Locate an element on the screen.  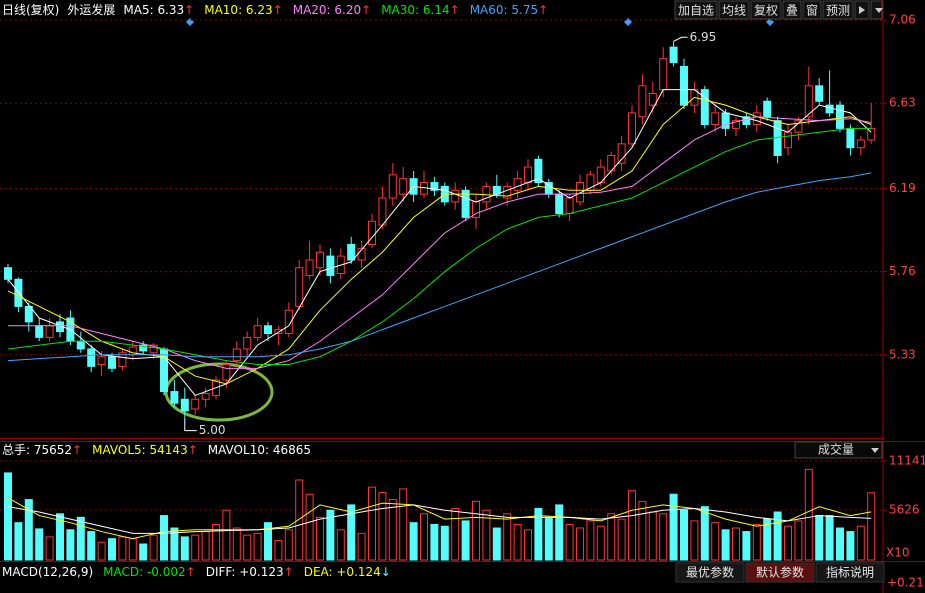
button-label: 窗 is located at coordinates (812, 11).